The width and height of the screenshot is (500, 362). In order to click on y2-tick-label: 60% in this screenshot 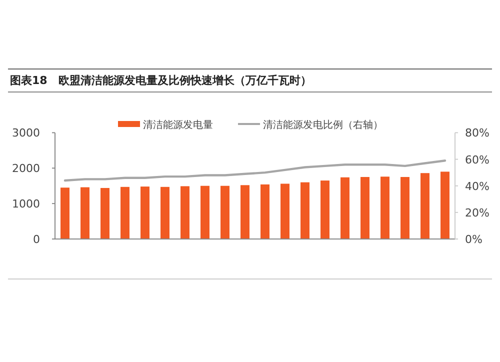, I will do `click(477, 159)`.